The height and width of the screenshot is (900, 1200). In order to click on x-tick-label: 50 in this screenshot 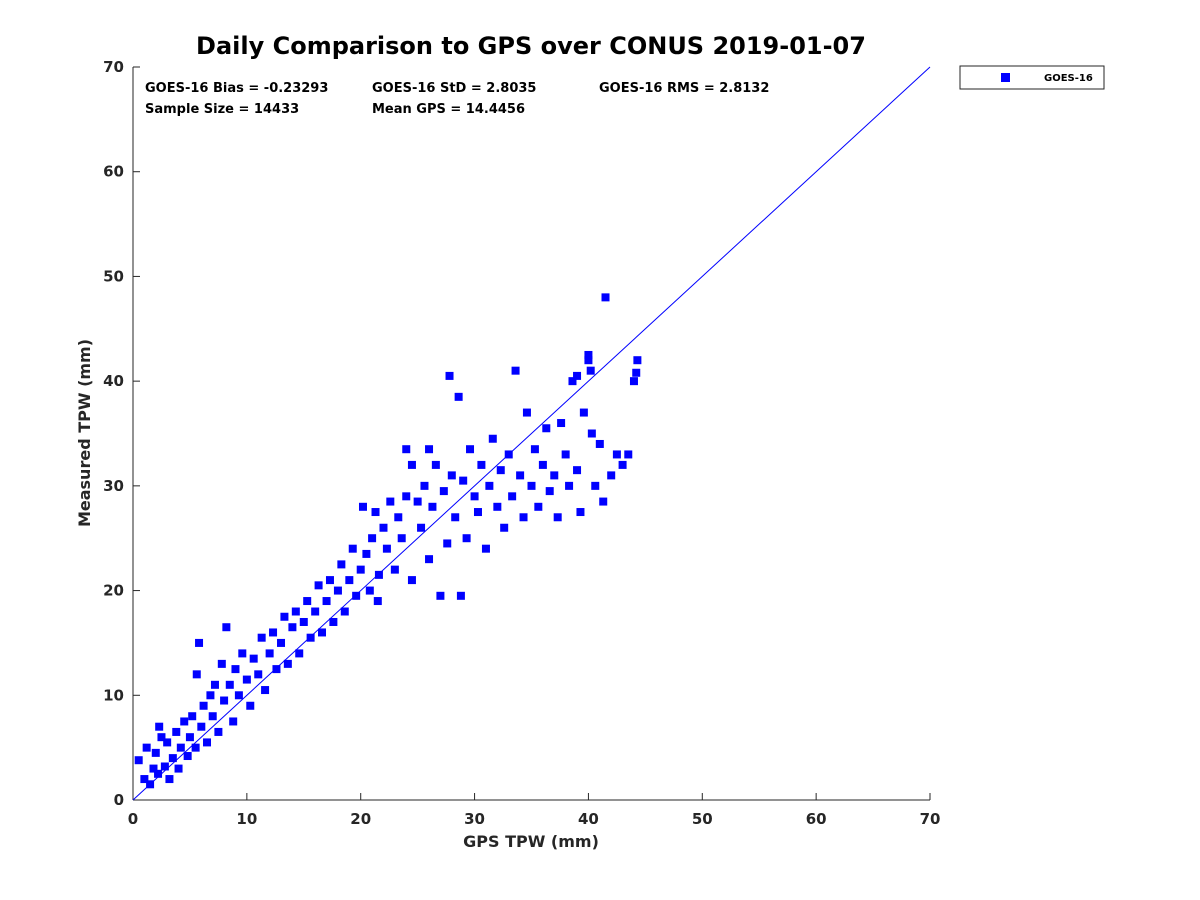, I will do `click(702, 819)`.